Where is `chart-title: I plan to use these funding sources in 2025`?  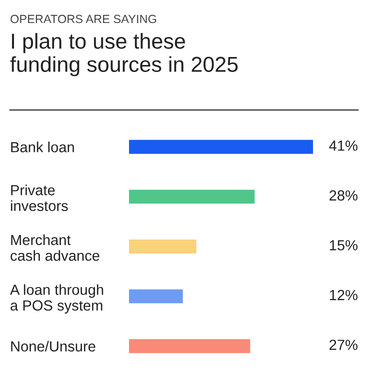 chart-title: I plan to use these funding sources in 2025 is located at coordinates (124, 54).